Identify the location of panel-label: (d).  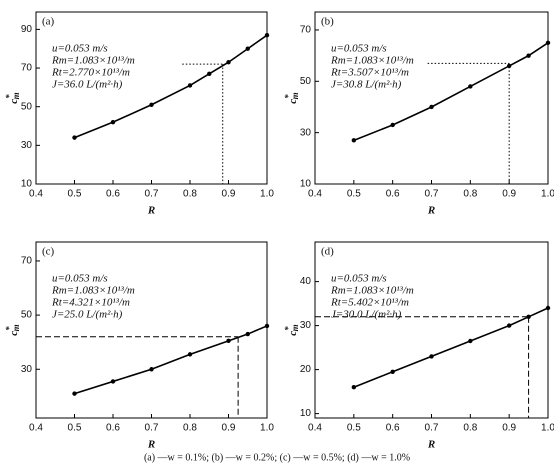
(327, 252).